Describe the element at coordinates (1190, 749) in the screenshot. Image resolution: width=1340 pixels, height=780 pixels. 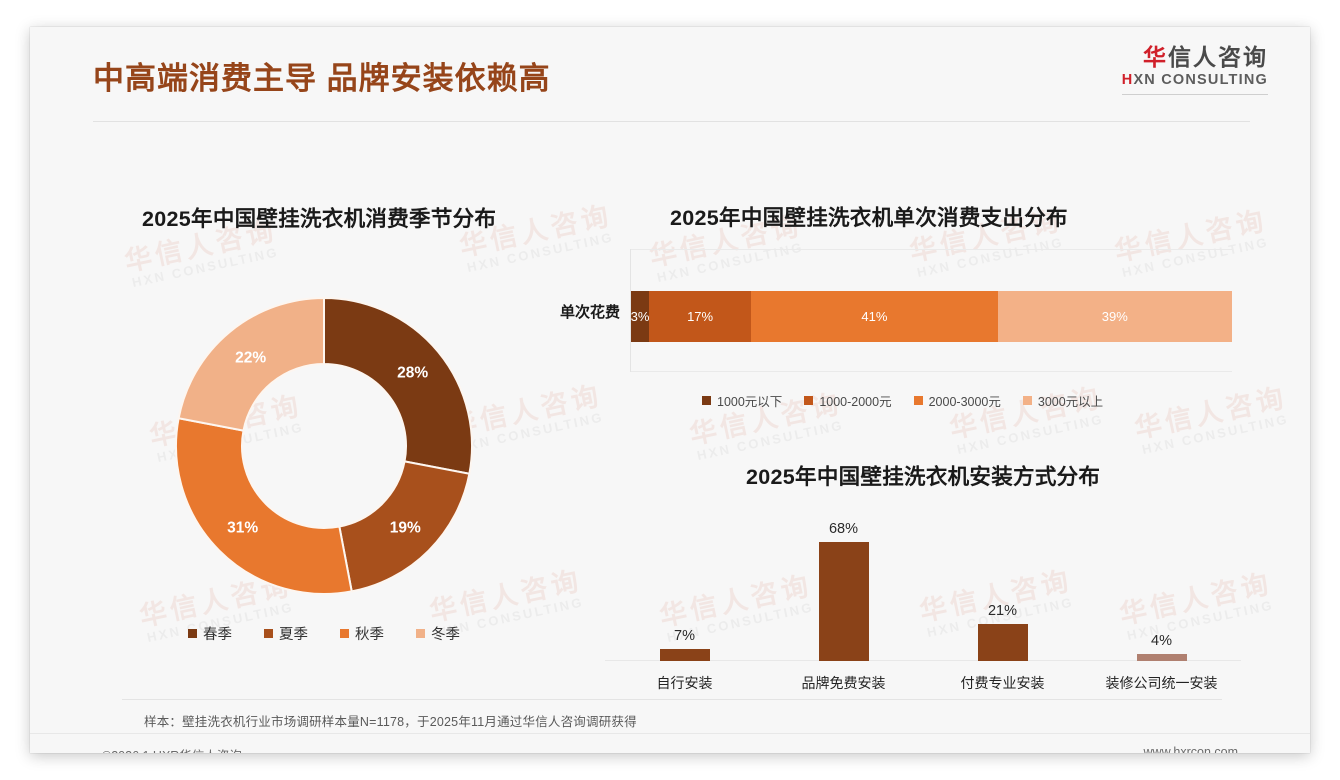
I see `footer-website: www.hxrcon.com` at that location.